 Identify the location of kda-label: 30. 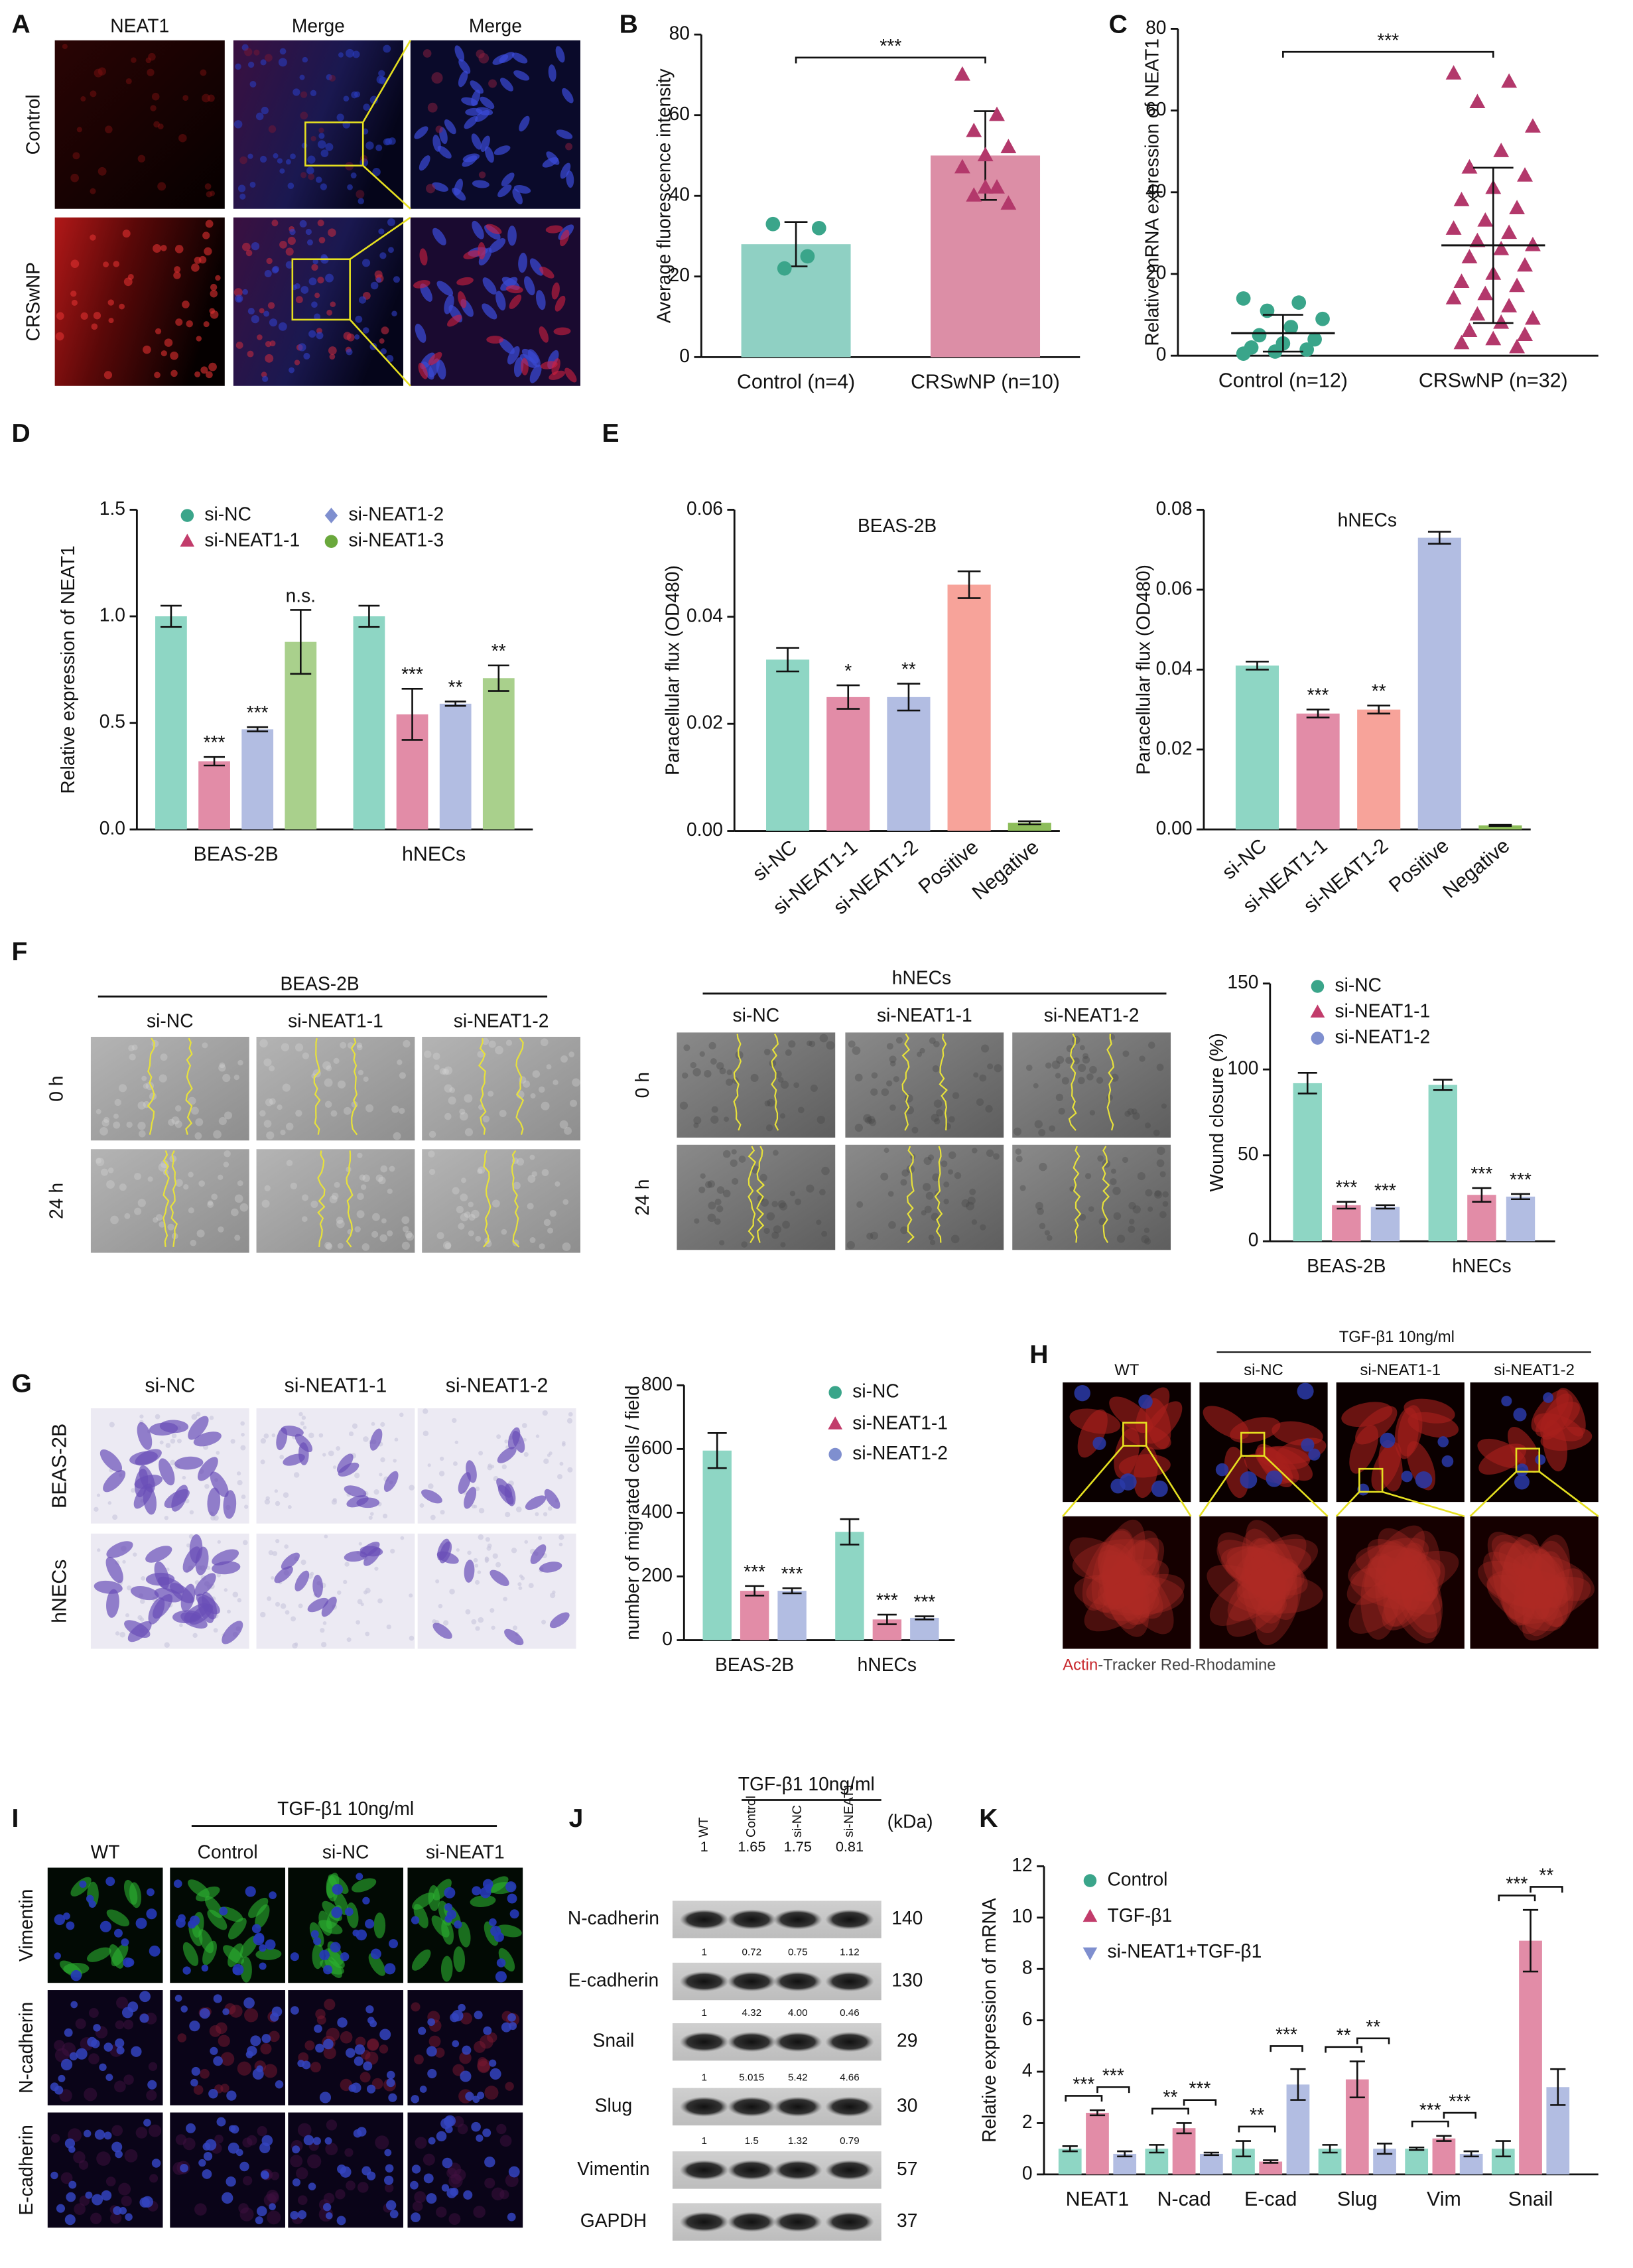
(907, 2104).